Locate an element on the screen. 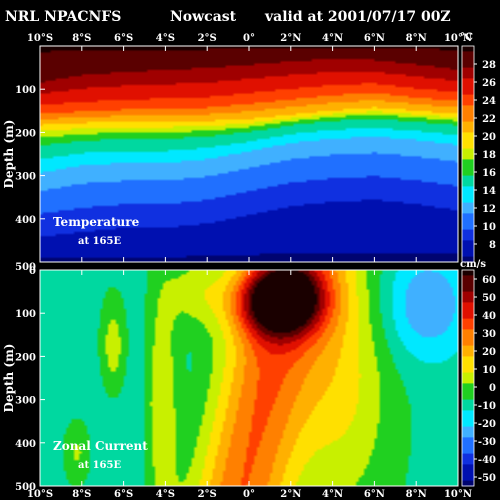 The image size is (500, 500). temperature-x-tick-label: 8°S is located at coordinates (81, 38).